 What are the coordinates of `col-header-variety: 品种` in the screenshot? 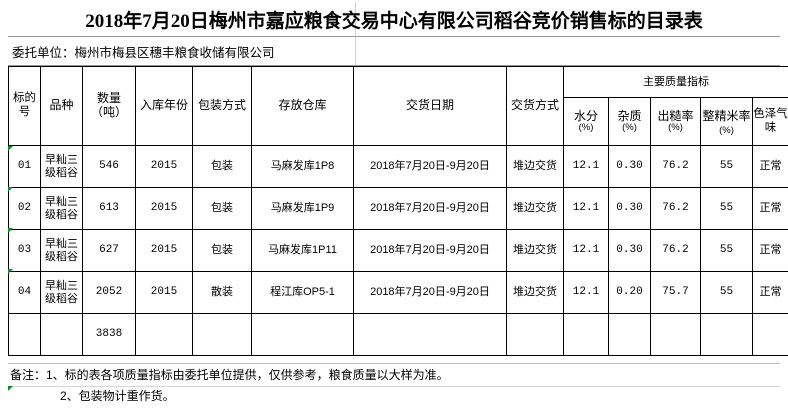 It's located at (61, 106).